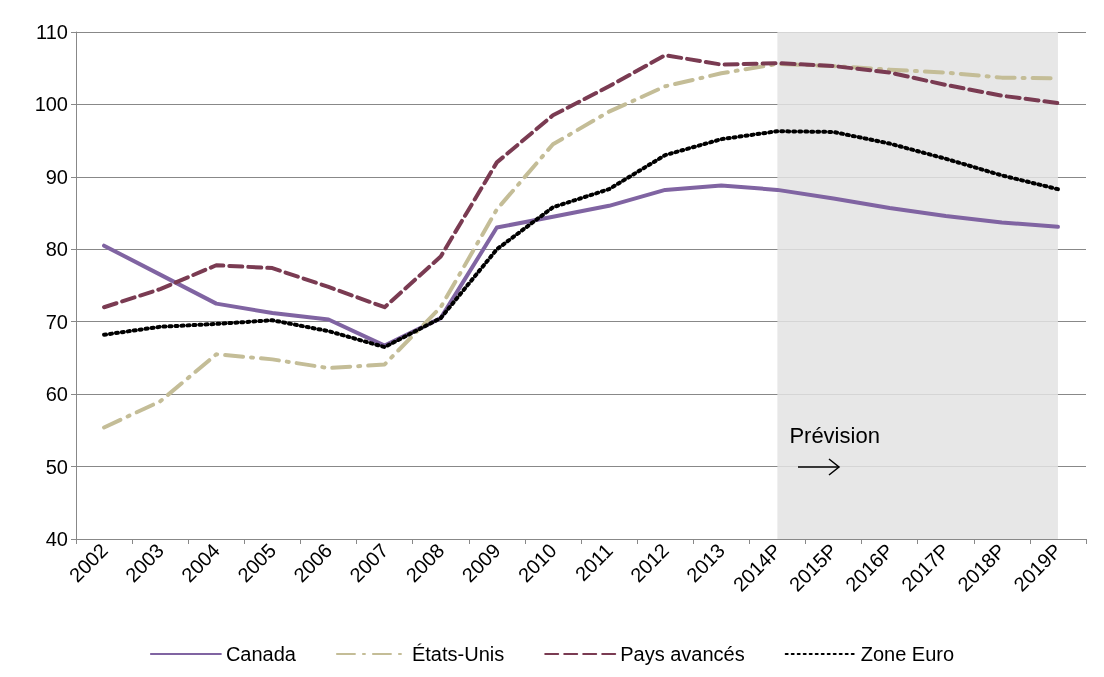 Image resolution: width=1104 pixels, height=677 pixels. Describe the element at coordinates (56, 394) in the screenshot. I see `y-tick-label: 60` at that location.